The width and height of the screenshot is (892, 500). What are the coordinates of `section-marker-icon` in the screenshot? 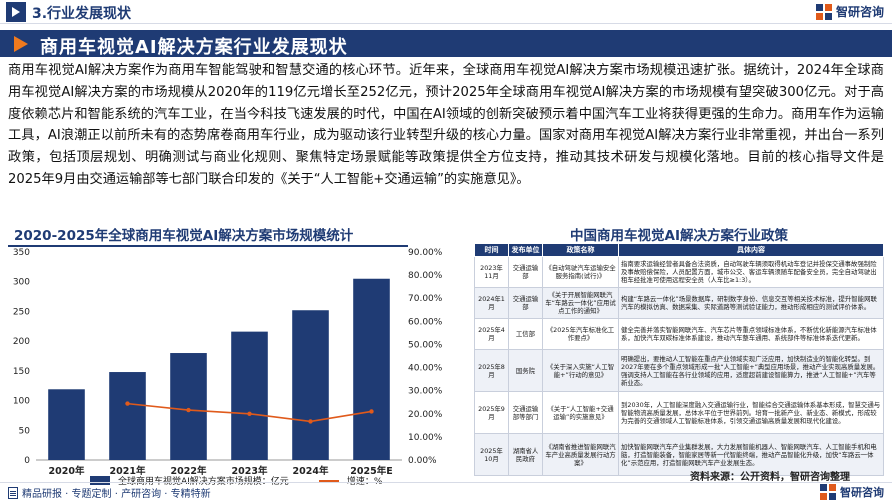 It's located at (16, 12).